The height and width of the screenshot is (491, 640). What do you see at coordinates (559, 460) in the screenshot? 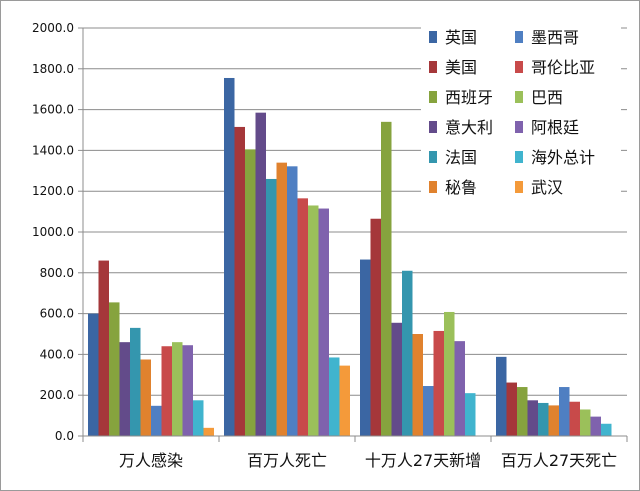
I see `x-category-label: 百万人27天死亡` at bounding box center [559, 460].